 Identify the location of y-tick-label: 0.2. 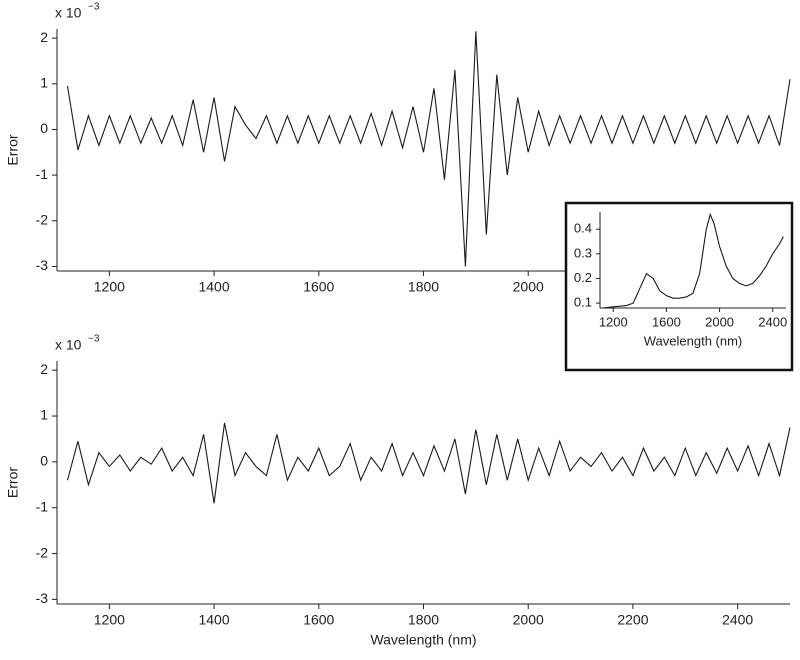
(583, 277).